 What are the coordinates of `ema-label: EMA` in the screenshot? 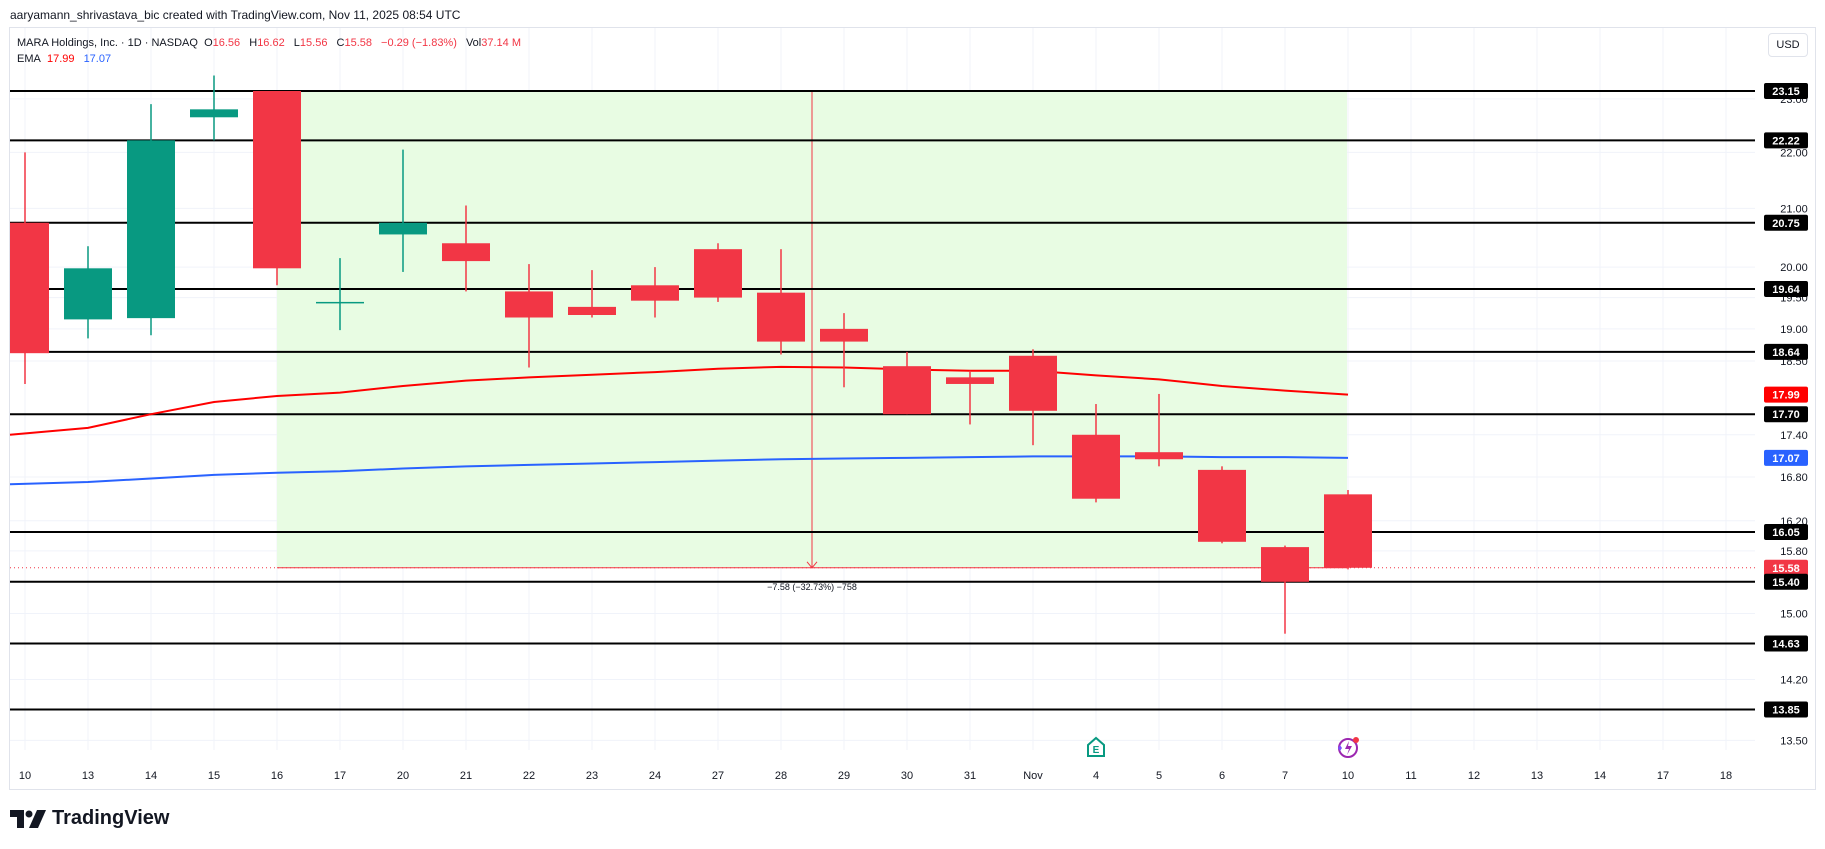 It's located at (29, 59).